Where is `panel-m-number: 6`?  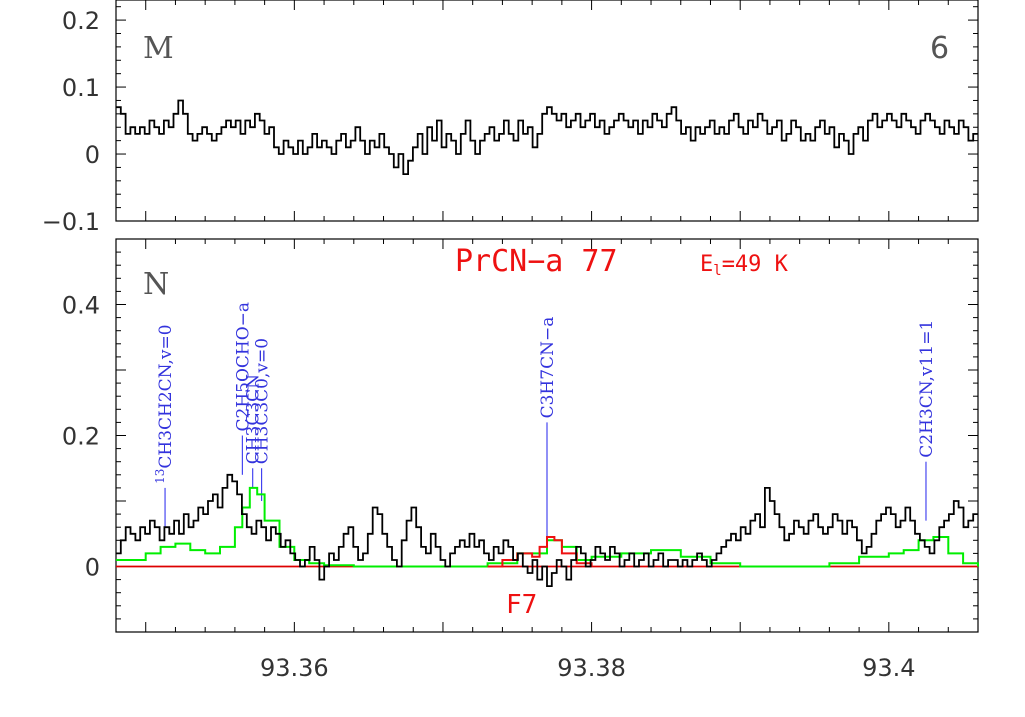 panel-m-number: 6 is located at coordinates (939, 48).